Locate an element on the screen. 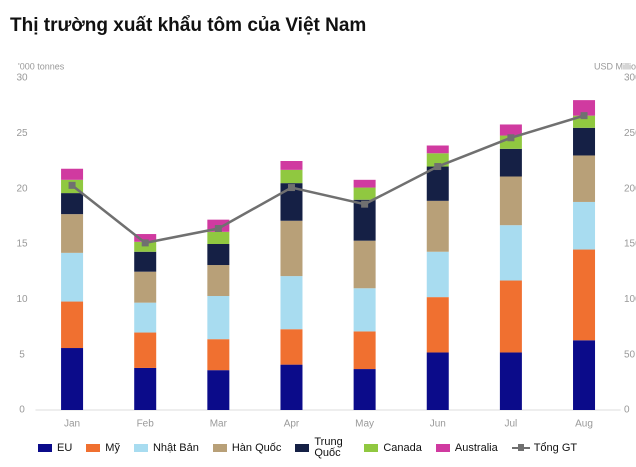 The height and width of the screenshot is (467, 636). legend-item: Canada is located at coordinates (393, 448).